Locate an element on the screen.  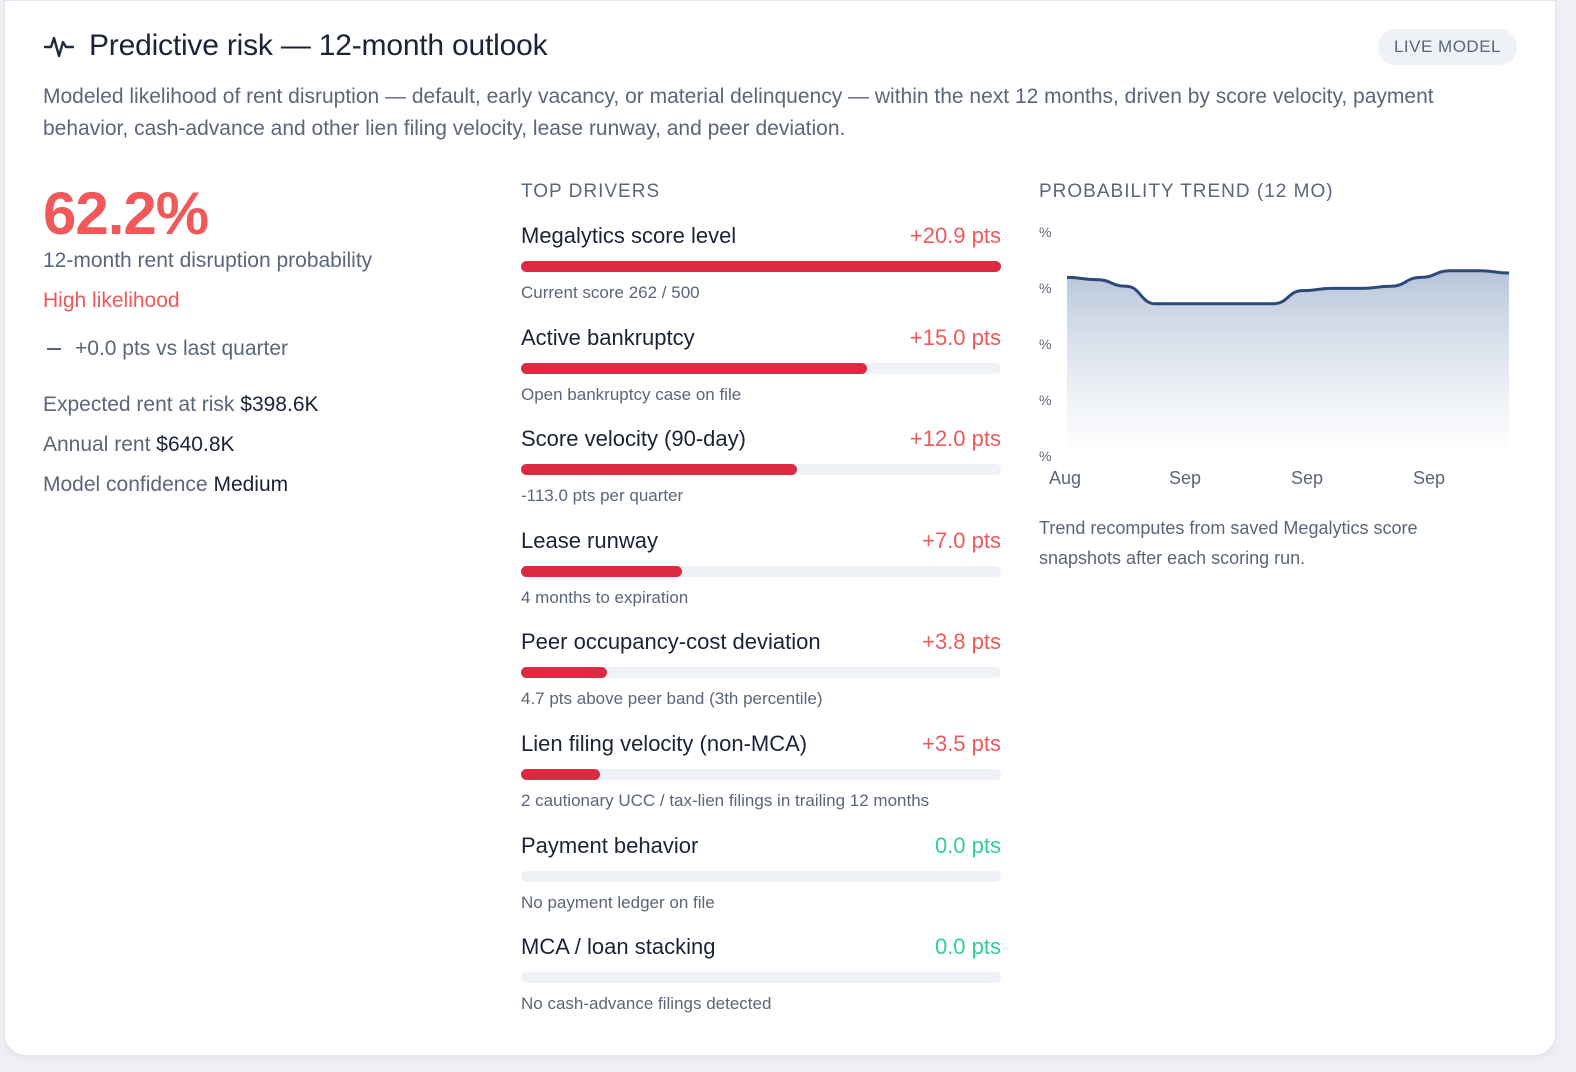
driver-value: +15.0 pts is located at coordinates (955, 337).